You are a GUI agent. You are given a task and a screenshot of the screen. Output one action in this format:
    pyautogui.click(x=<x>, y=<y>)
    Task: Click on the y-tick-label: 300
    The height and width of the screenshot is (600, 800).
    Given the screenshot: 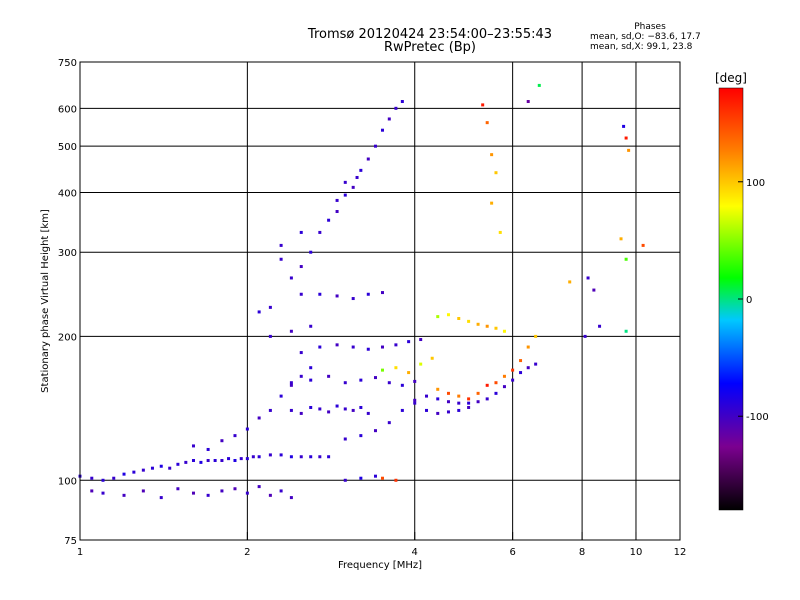 What is the action you would take?
    pyautogui.click(x=67, y=253)
    